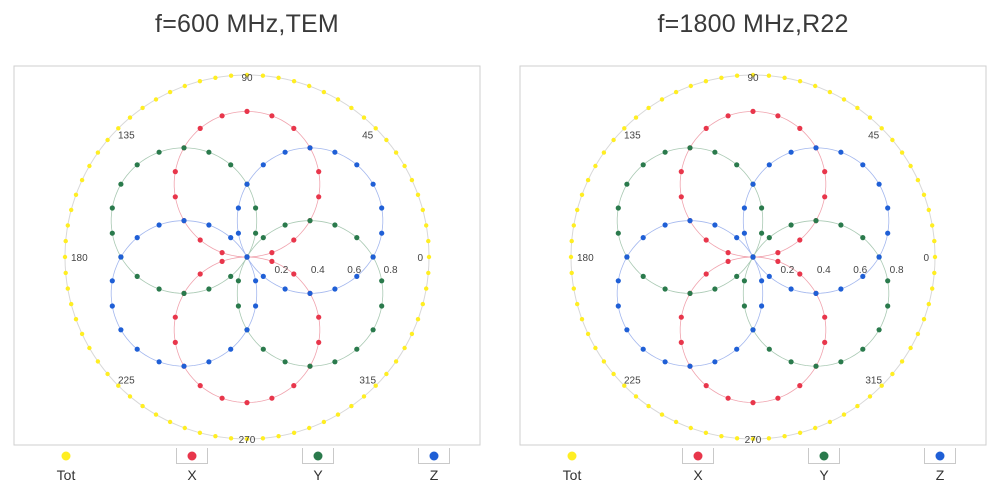  I want to click on legend-label: Y, so click(824, 475).